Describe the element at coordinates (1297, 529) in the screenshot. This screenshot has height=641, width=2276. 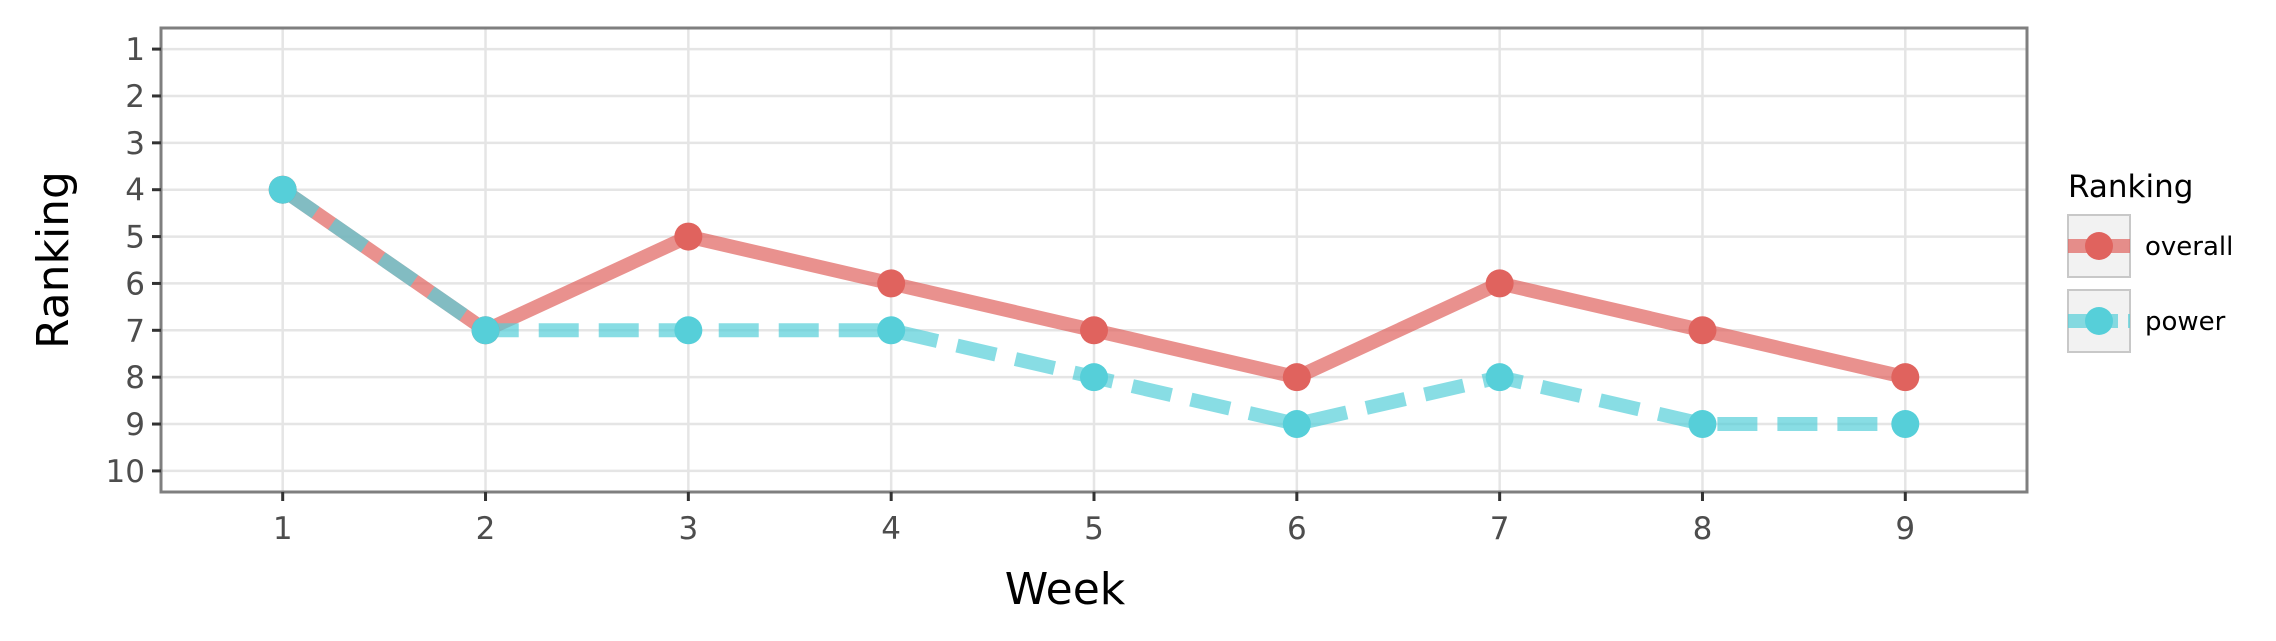
I see `x-tick-label: 6` at that location.